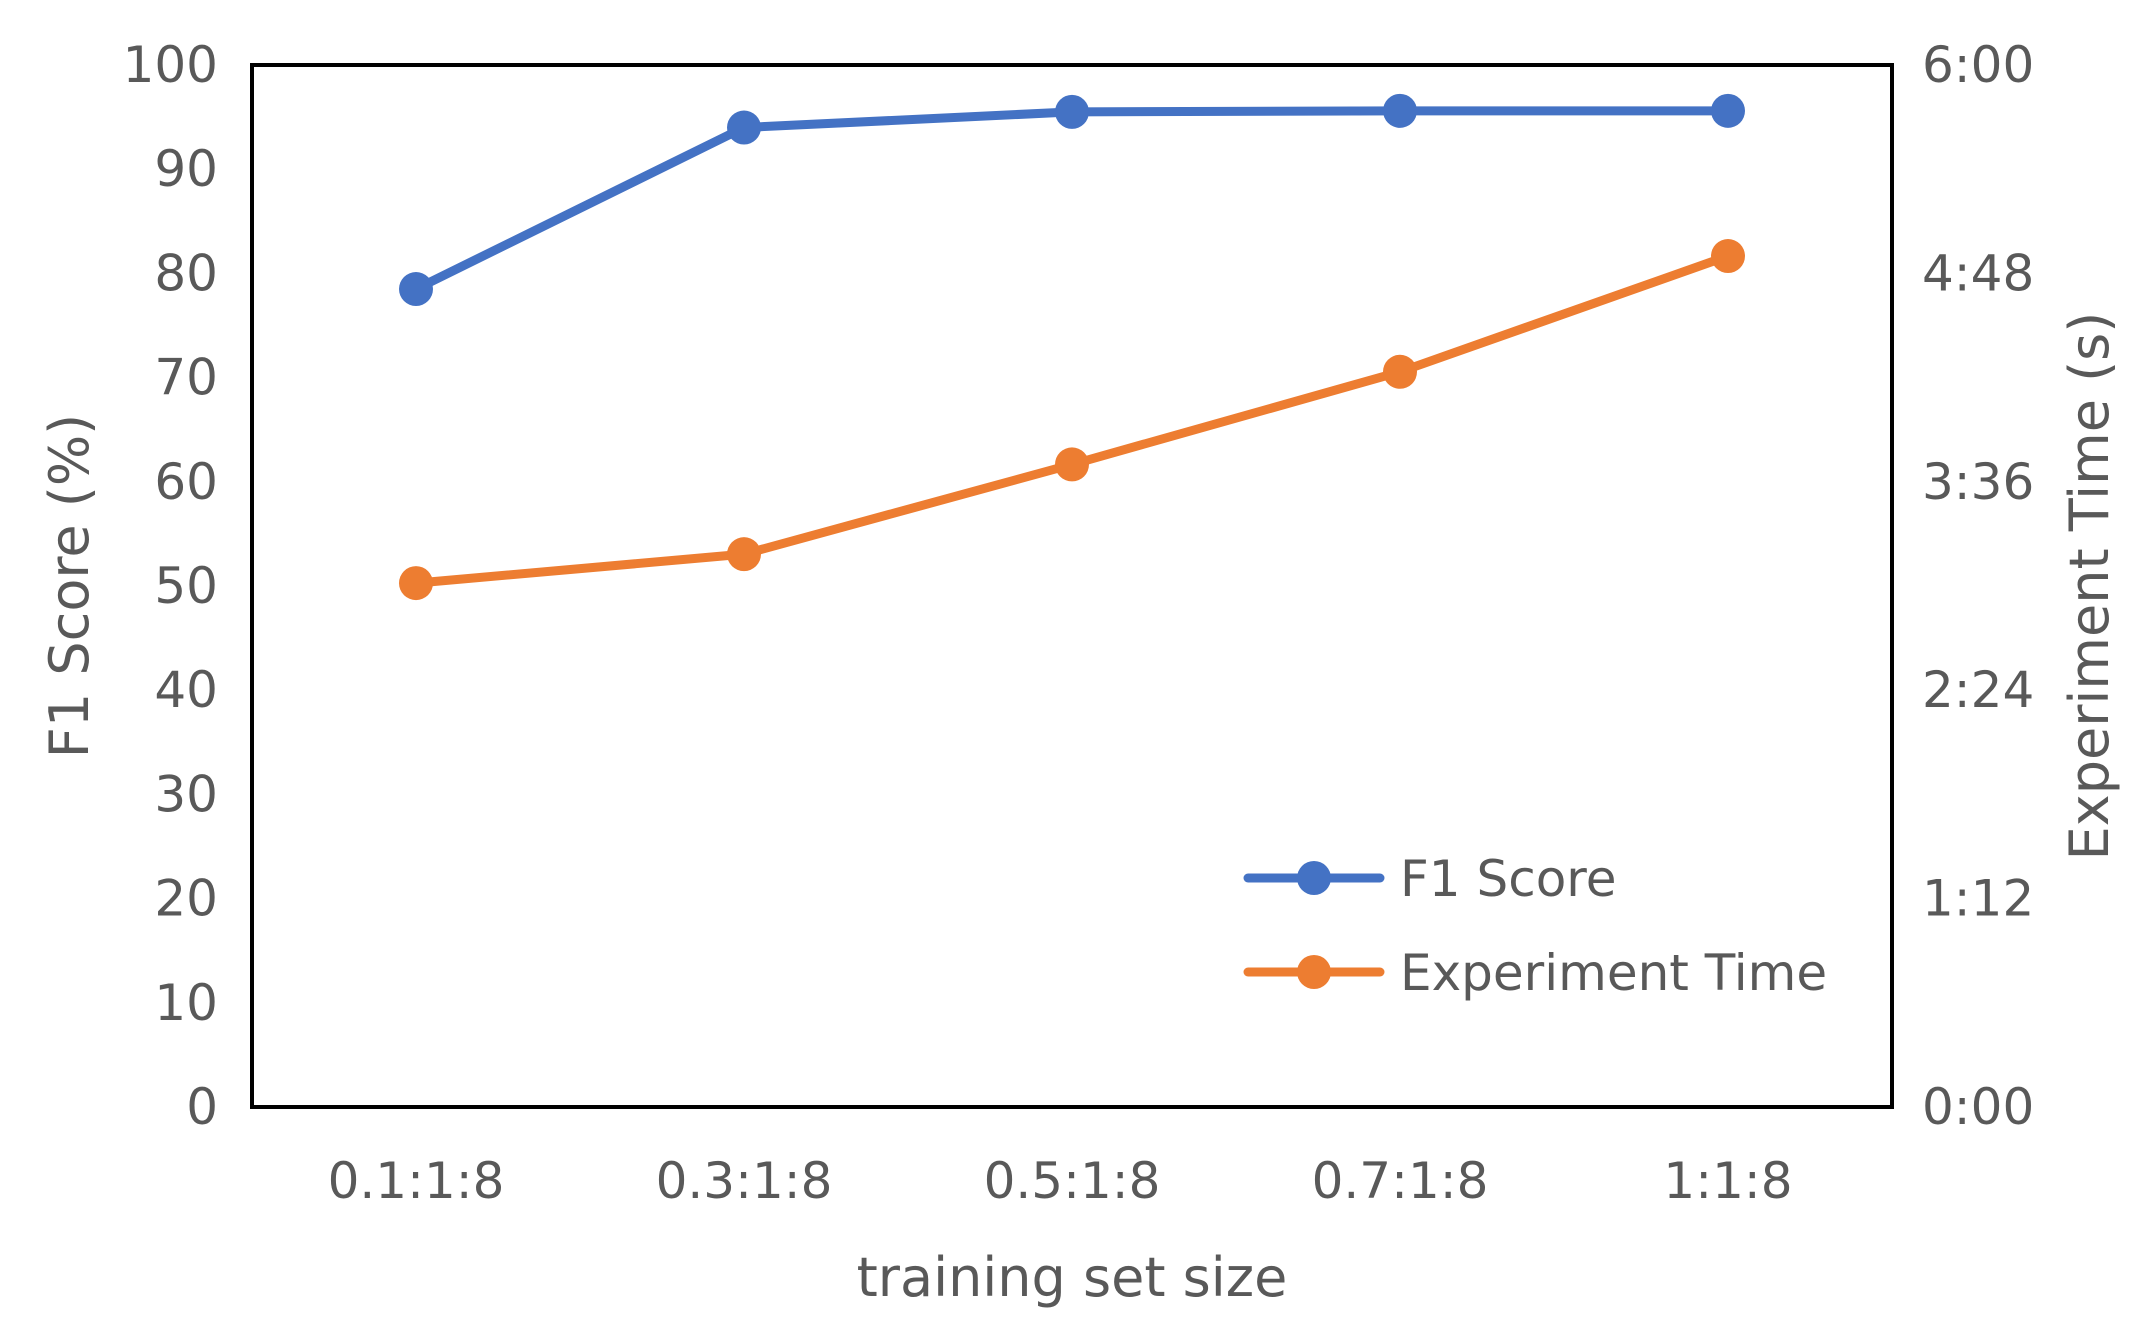 This screenshot has width=2146, height=1328. Describe the element at coordinates (1978, 65) in the screenshot. I see `y-tick-label-right: 6:00` at that location.